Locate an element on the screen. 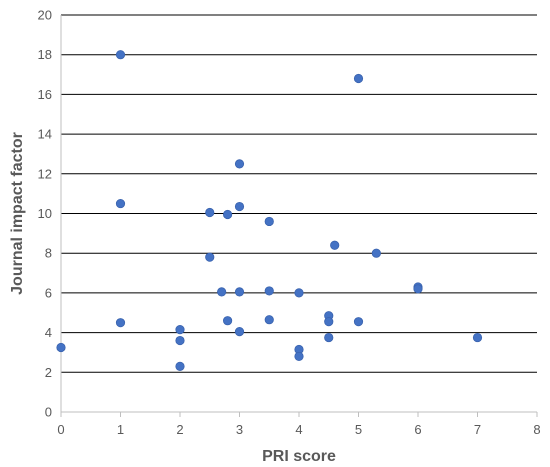 The height and width of the screenshot is (467, 550). y-tick-label: 18 is located at coordinates (45, 54).